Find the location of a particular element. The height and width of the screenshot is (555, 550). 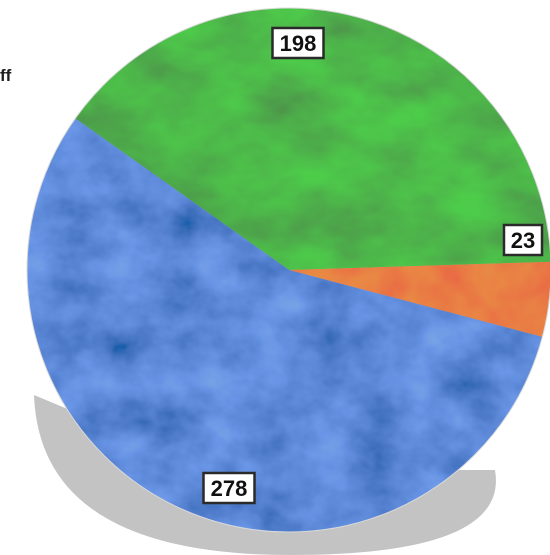

data-label-198: 198 is located at coordinates (298, 43).